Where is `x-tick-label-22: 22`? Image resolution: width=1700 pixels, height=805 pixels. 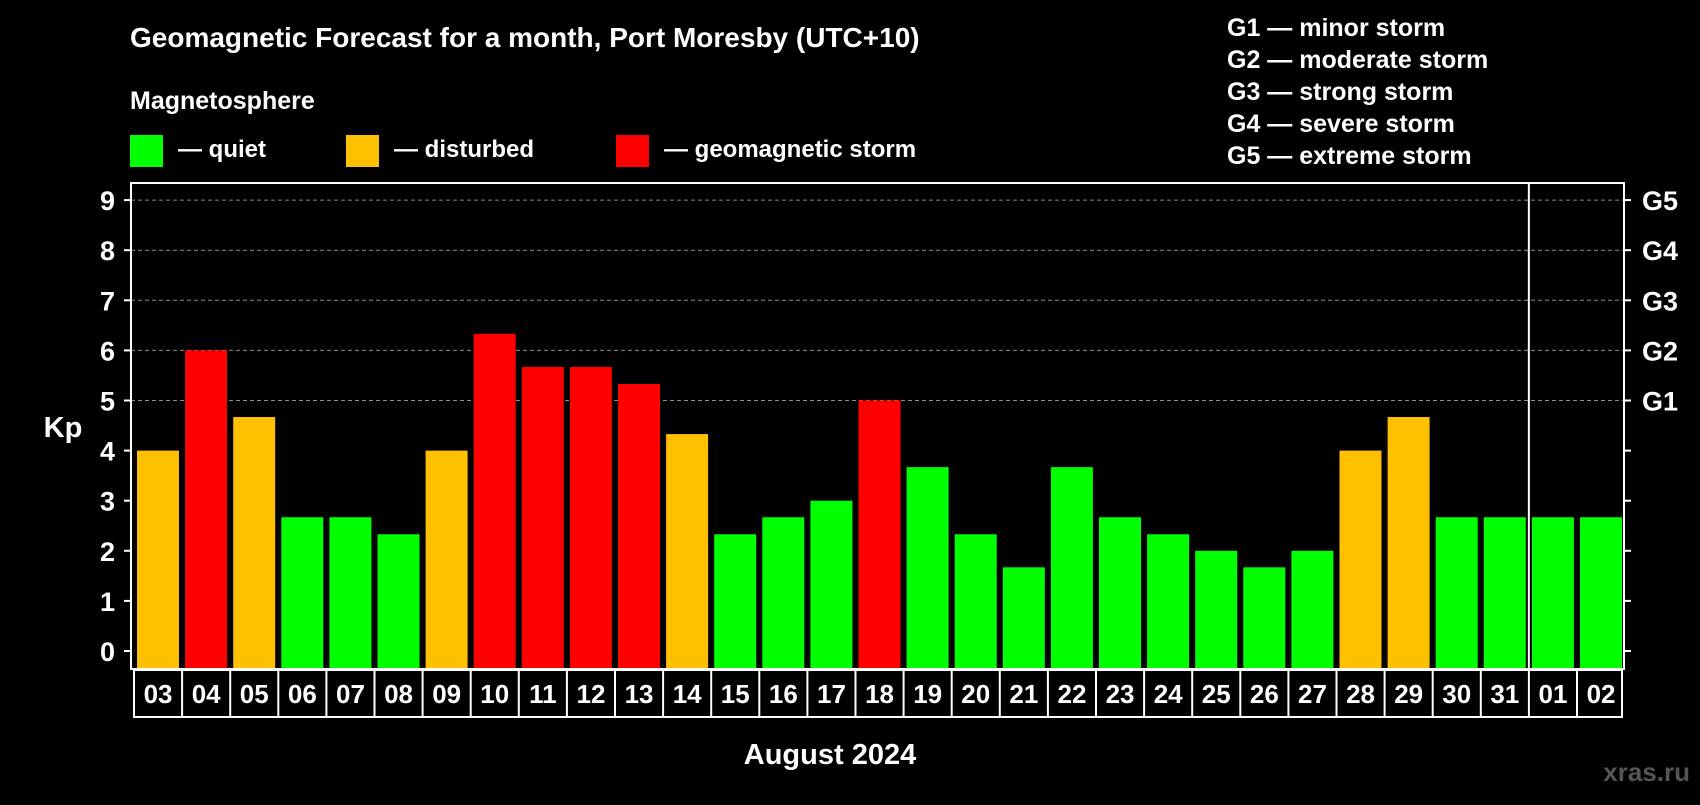 x-tick-label-22: 22 is located at coordinates (1071, 694).